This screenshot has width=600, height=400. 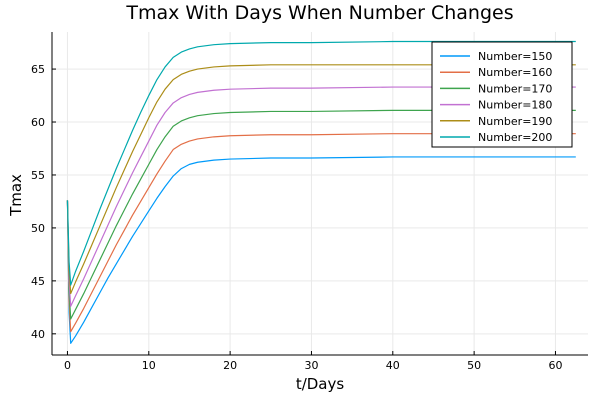 What do you see at coordinates (393, 365) in the screenshot?
I see `x-tick-label: 40` at bounding box center [393, 365].